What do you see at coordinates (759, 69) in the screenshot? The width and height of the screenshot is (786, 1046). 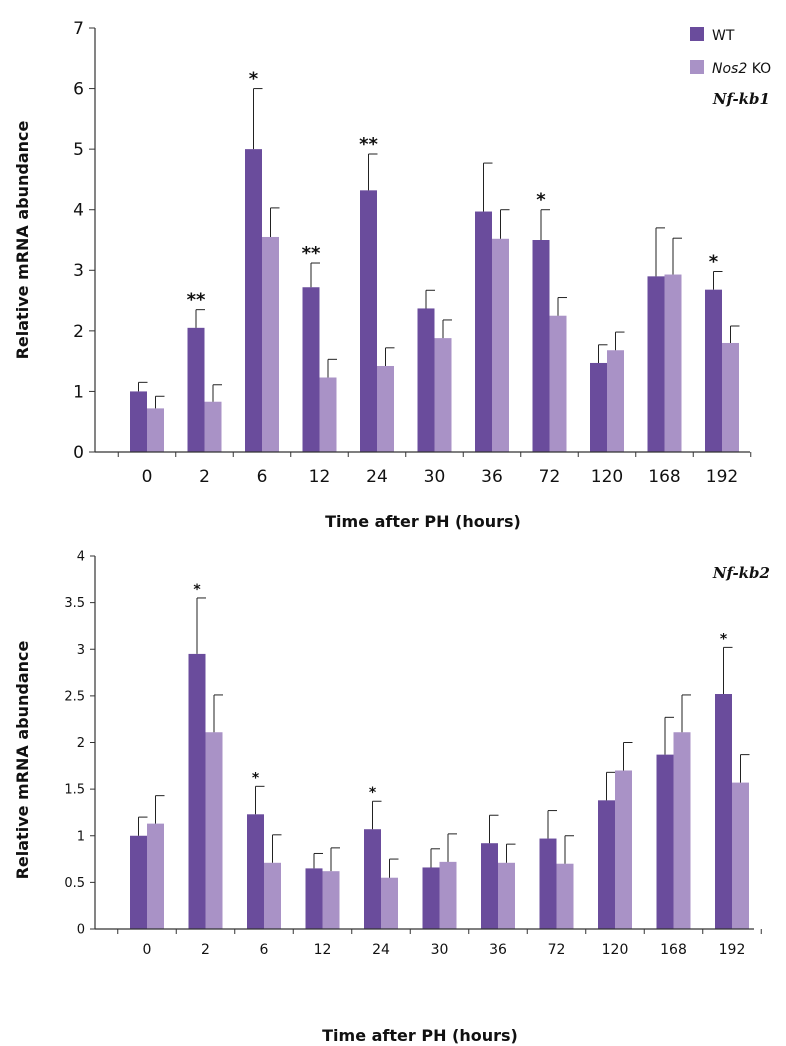 I see `legend-label-ko-rest: KO` at bounding box center [759, 69].